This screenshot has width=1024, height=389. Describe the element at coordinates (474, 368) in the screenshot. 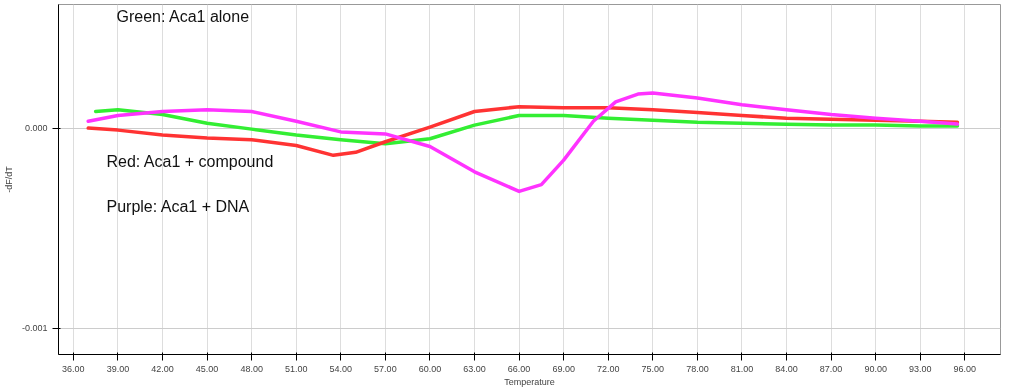

I see `x-tick-label: 63.00` at that location.